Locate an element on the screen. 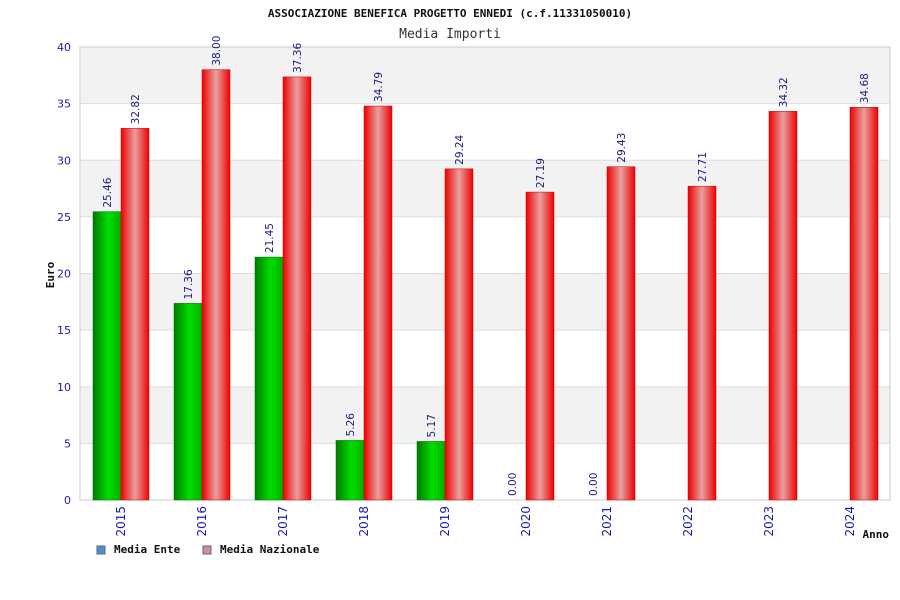 This screenshot has height=600, width=900. bar-media-nazionale-2020 is located at coordinates (540, 346).